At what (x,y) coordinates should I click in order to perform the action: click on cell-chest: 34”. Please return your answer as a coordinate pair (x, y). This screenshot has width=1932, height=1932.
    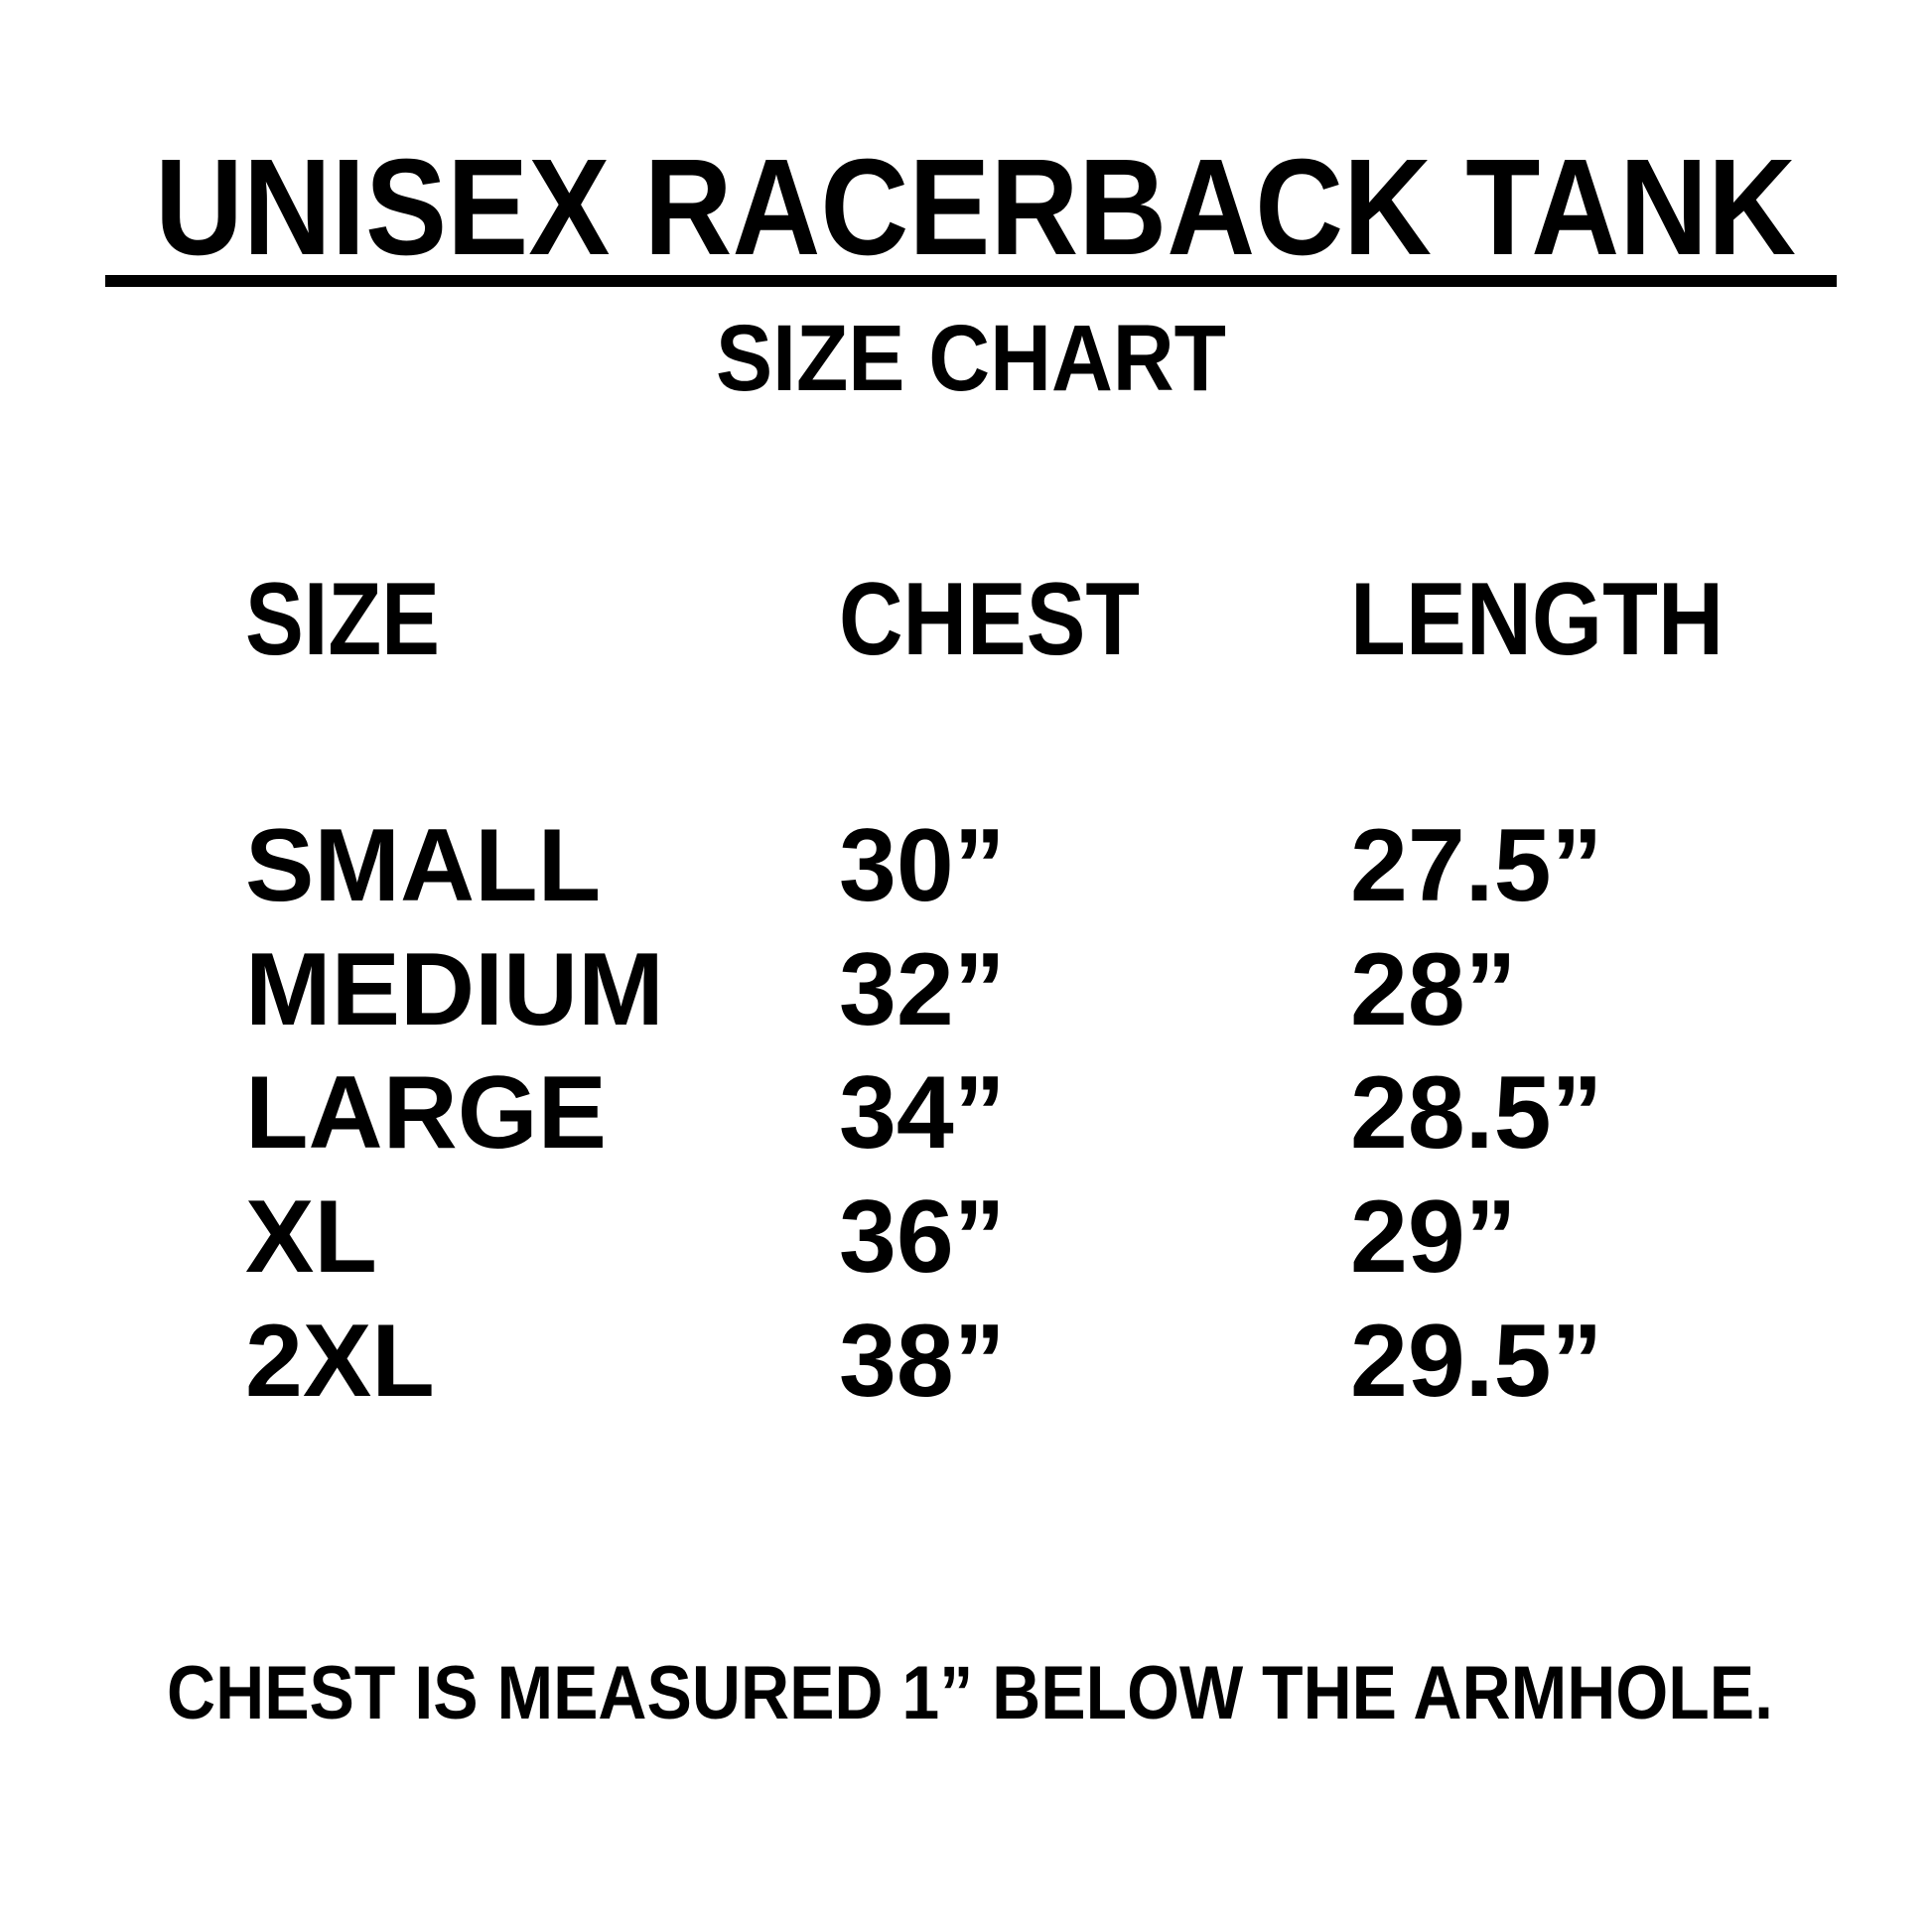
    Looking at the image, I should click on (922, 1113).